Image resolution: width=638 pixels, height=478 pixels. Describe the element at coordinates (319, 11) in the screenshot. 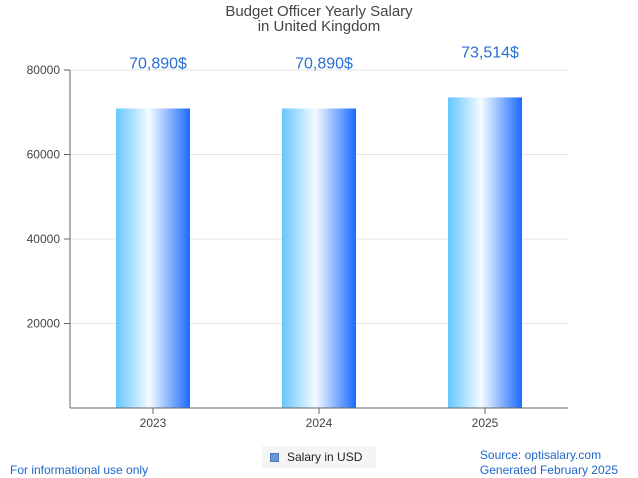

I see `chart-title-line-1: Budget Officer Yearly Salary` at that location.